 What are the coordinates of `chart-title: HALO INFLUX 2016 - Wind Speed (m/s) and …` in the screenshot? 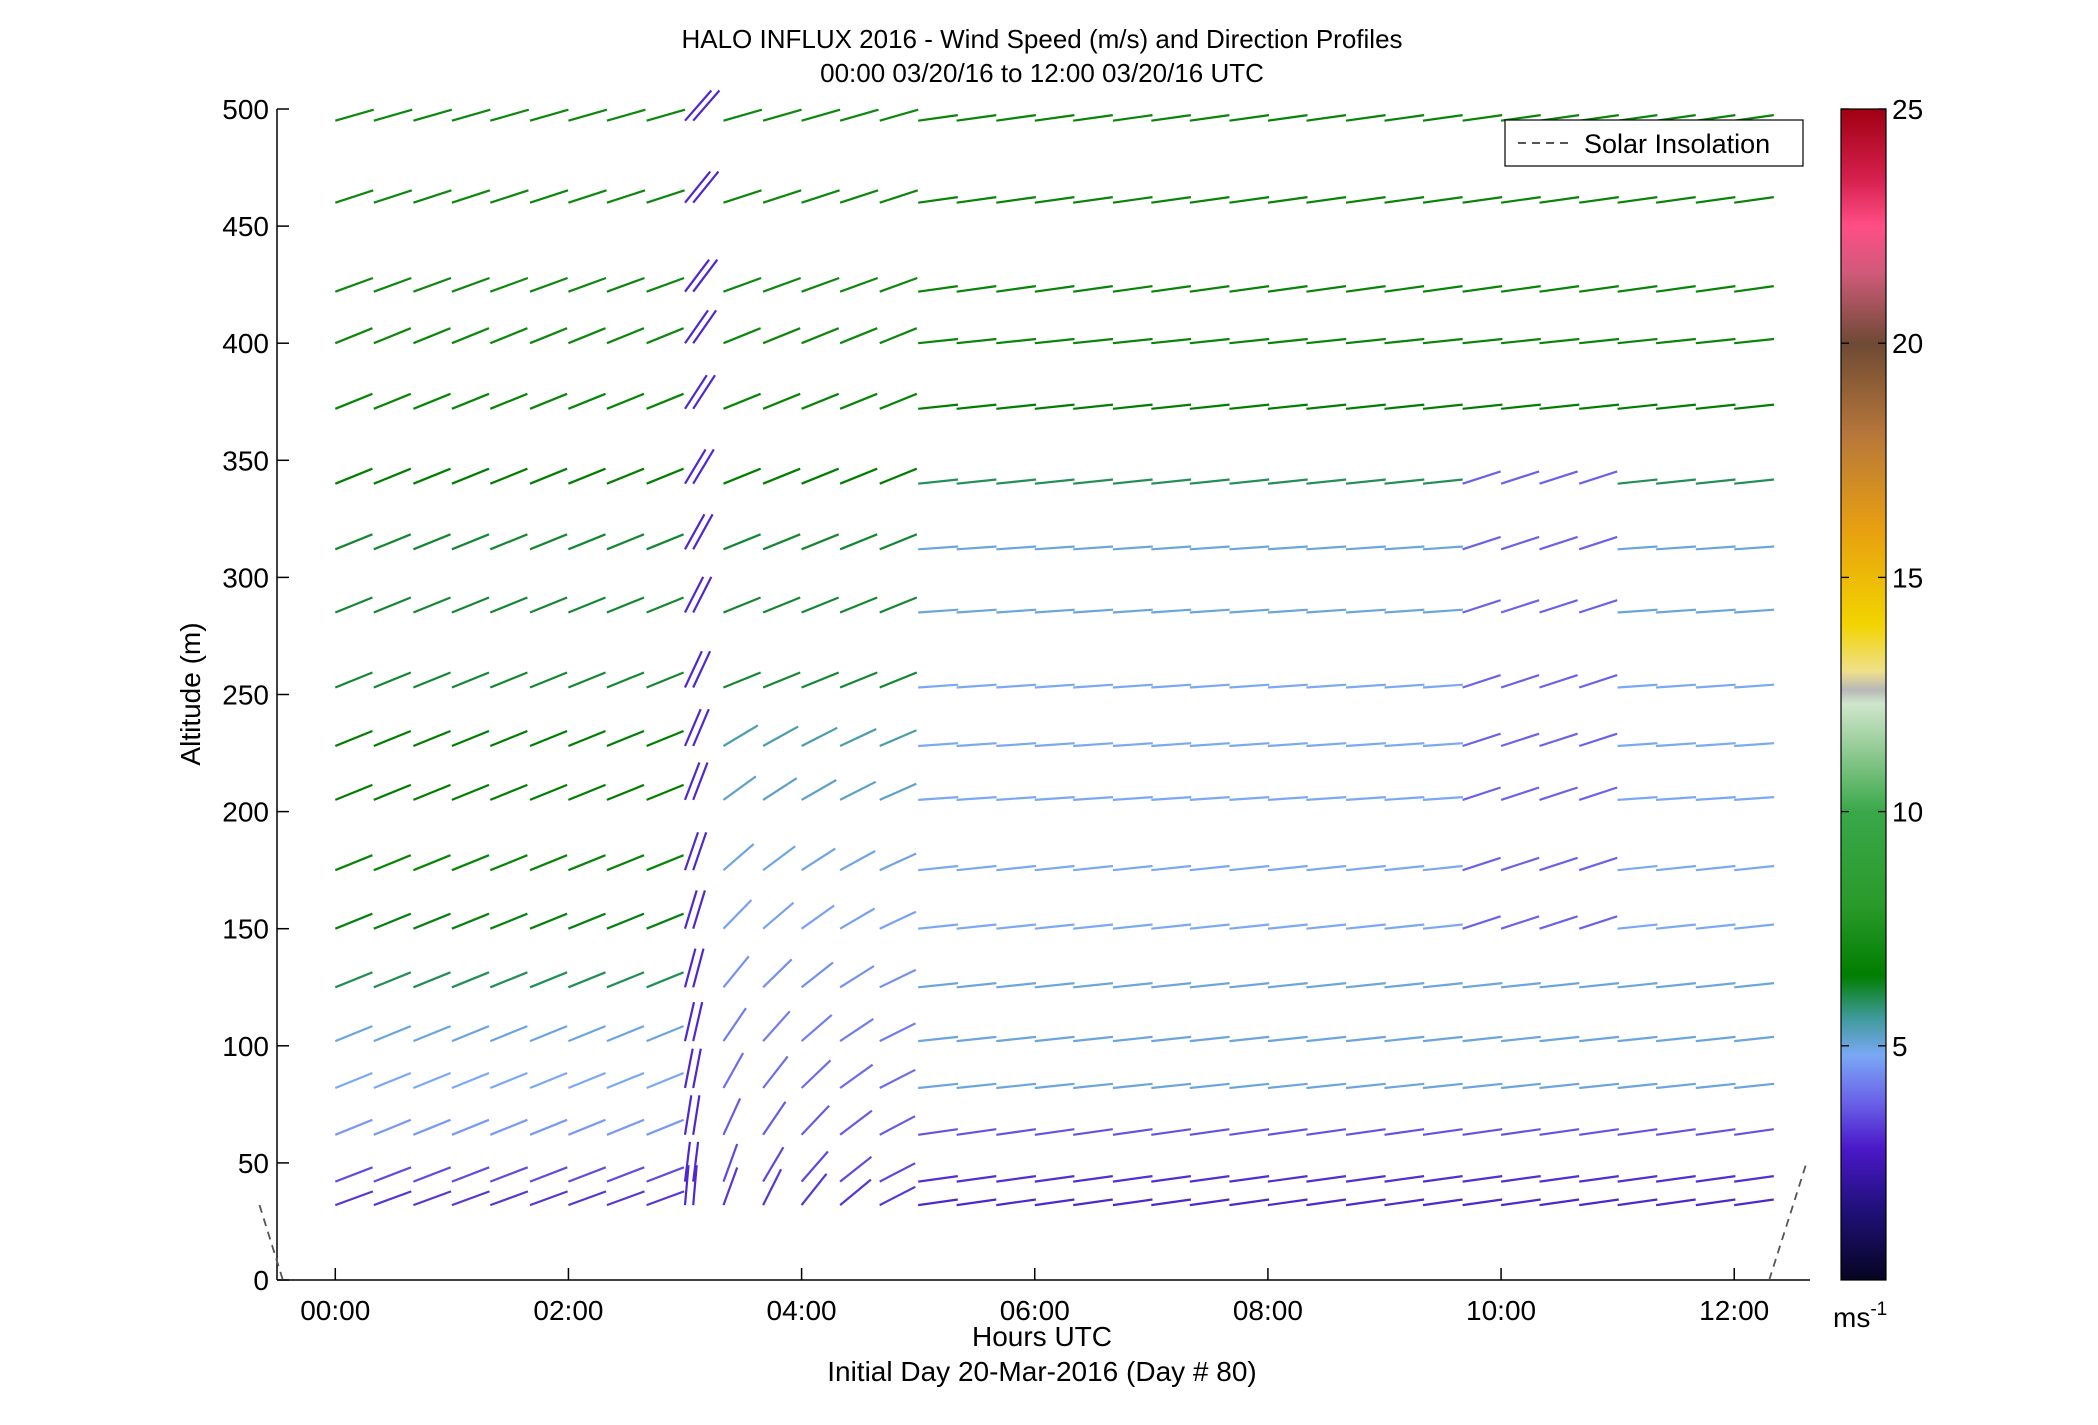 It's located at (1041, 39).